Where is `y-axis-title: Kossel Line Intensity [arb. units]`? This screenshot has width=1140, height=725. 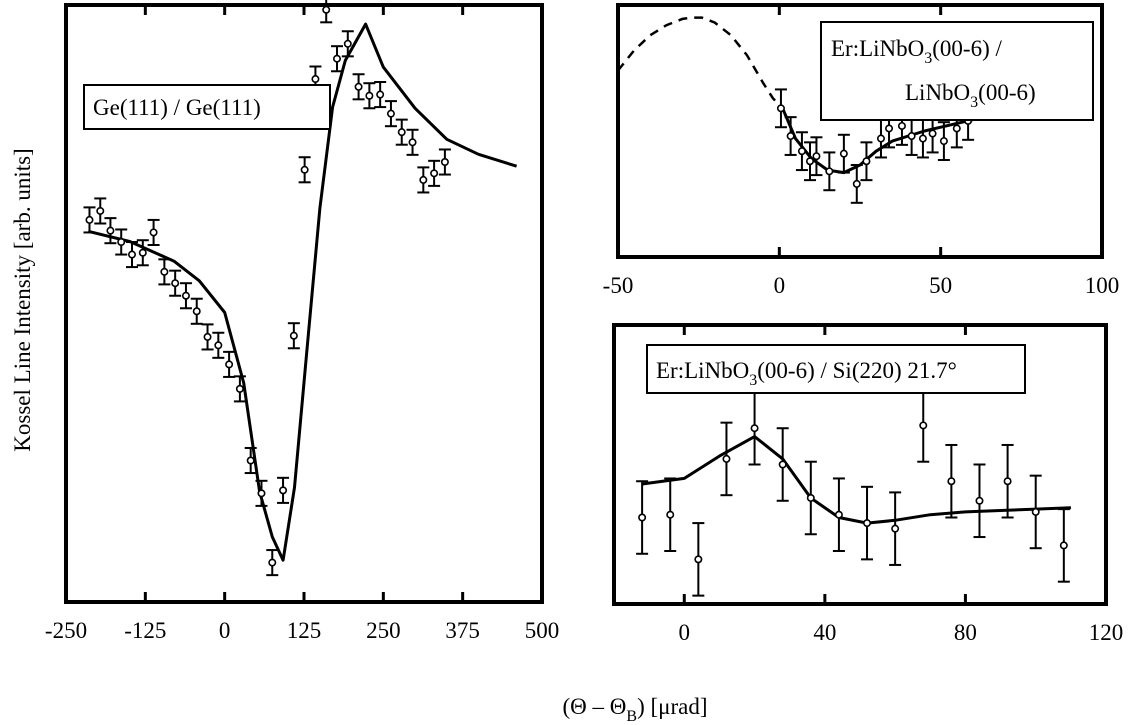 y-axis-title: Kossel Line Intensity [arb. units] is located at coordinates (22, 299).